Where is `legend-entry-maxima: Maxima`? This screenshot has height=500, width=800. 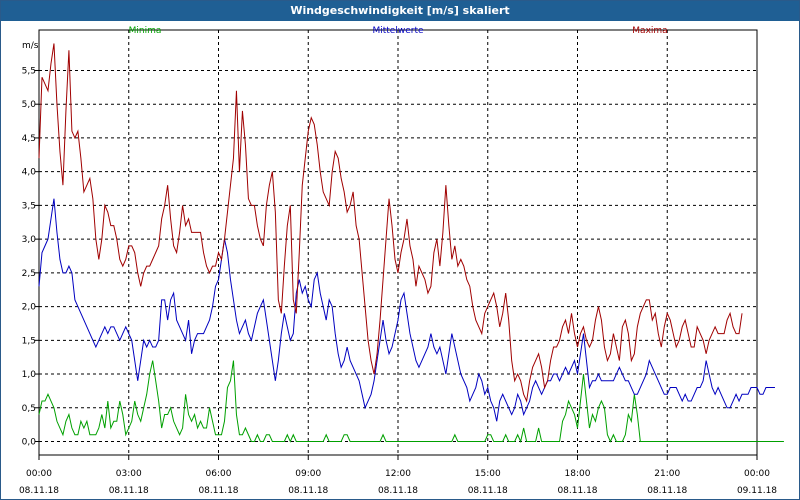
legend-entry-maxima: Maxima is located at coordinates (649, 31).